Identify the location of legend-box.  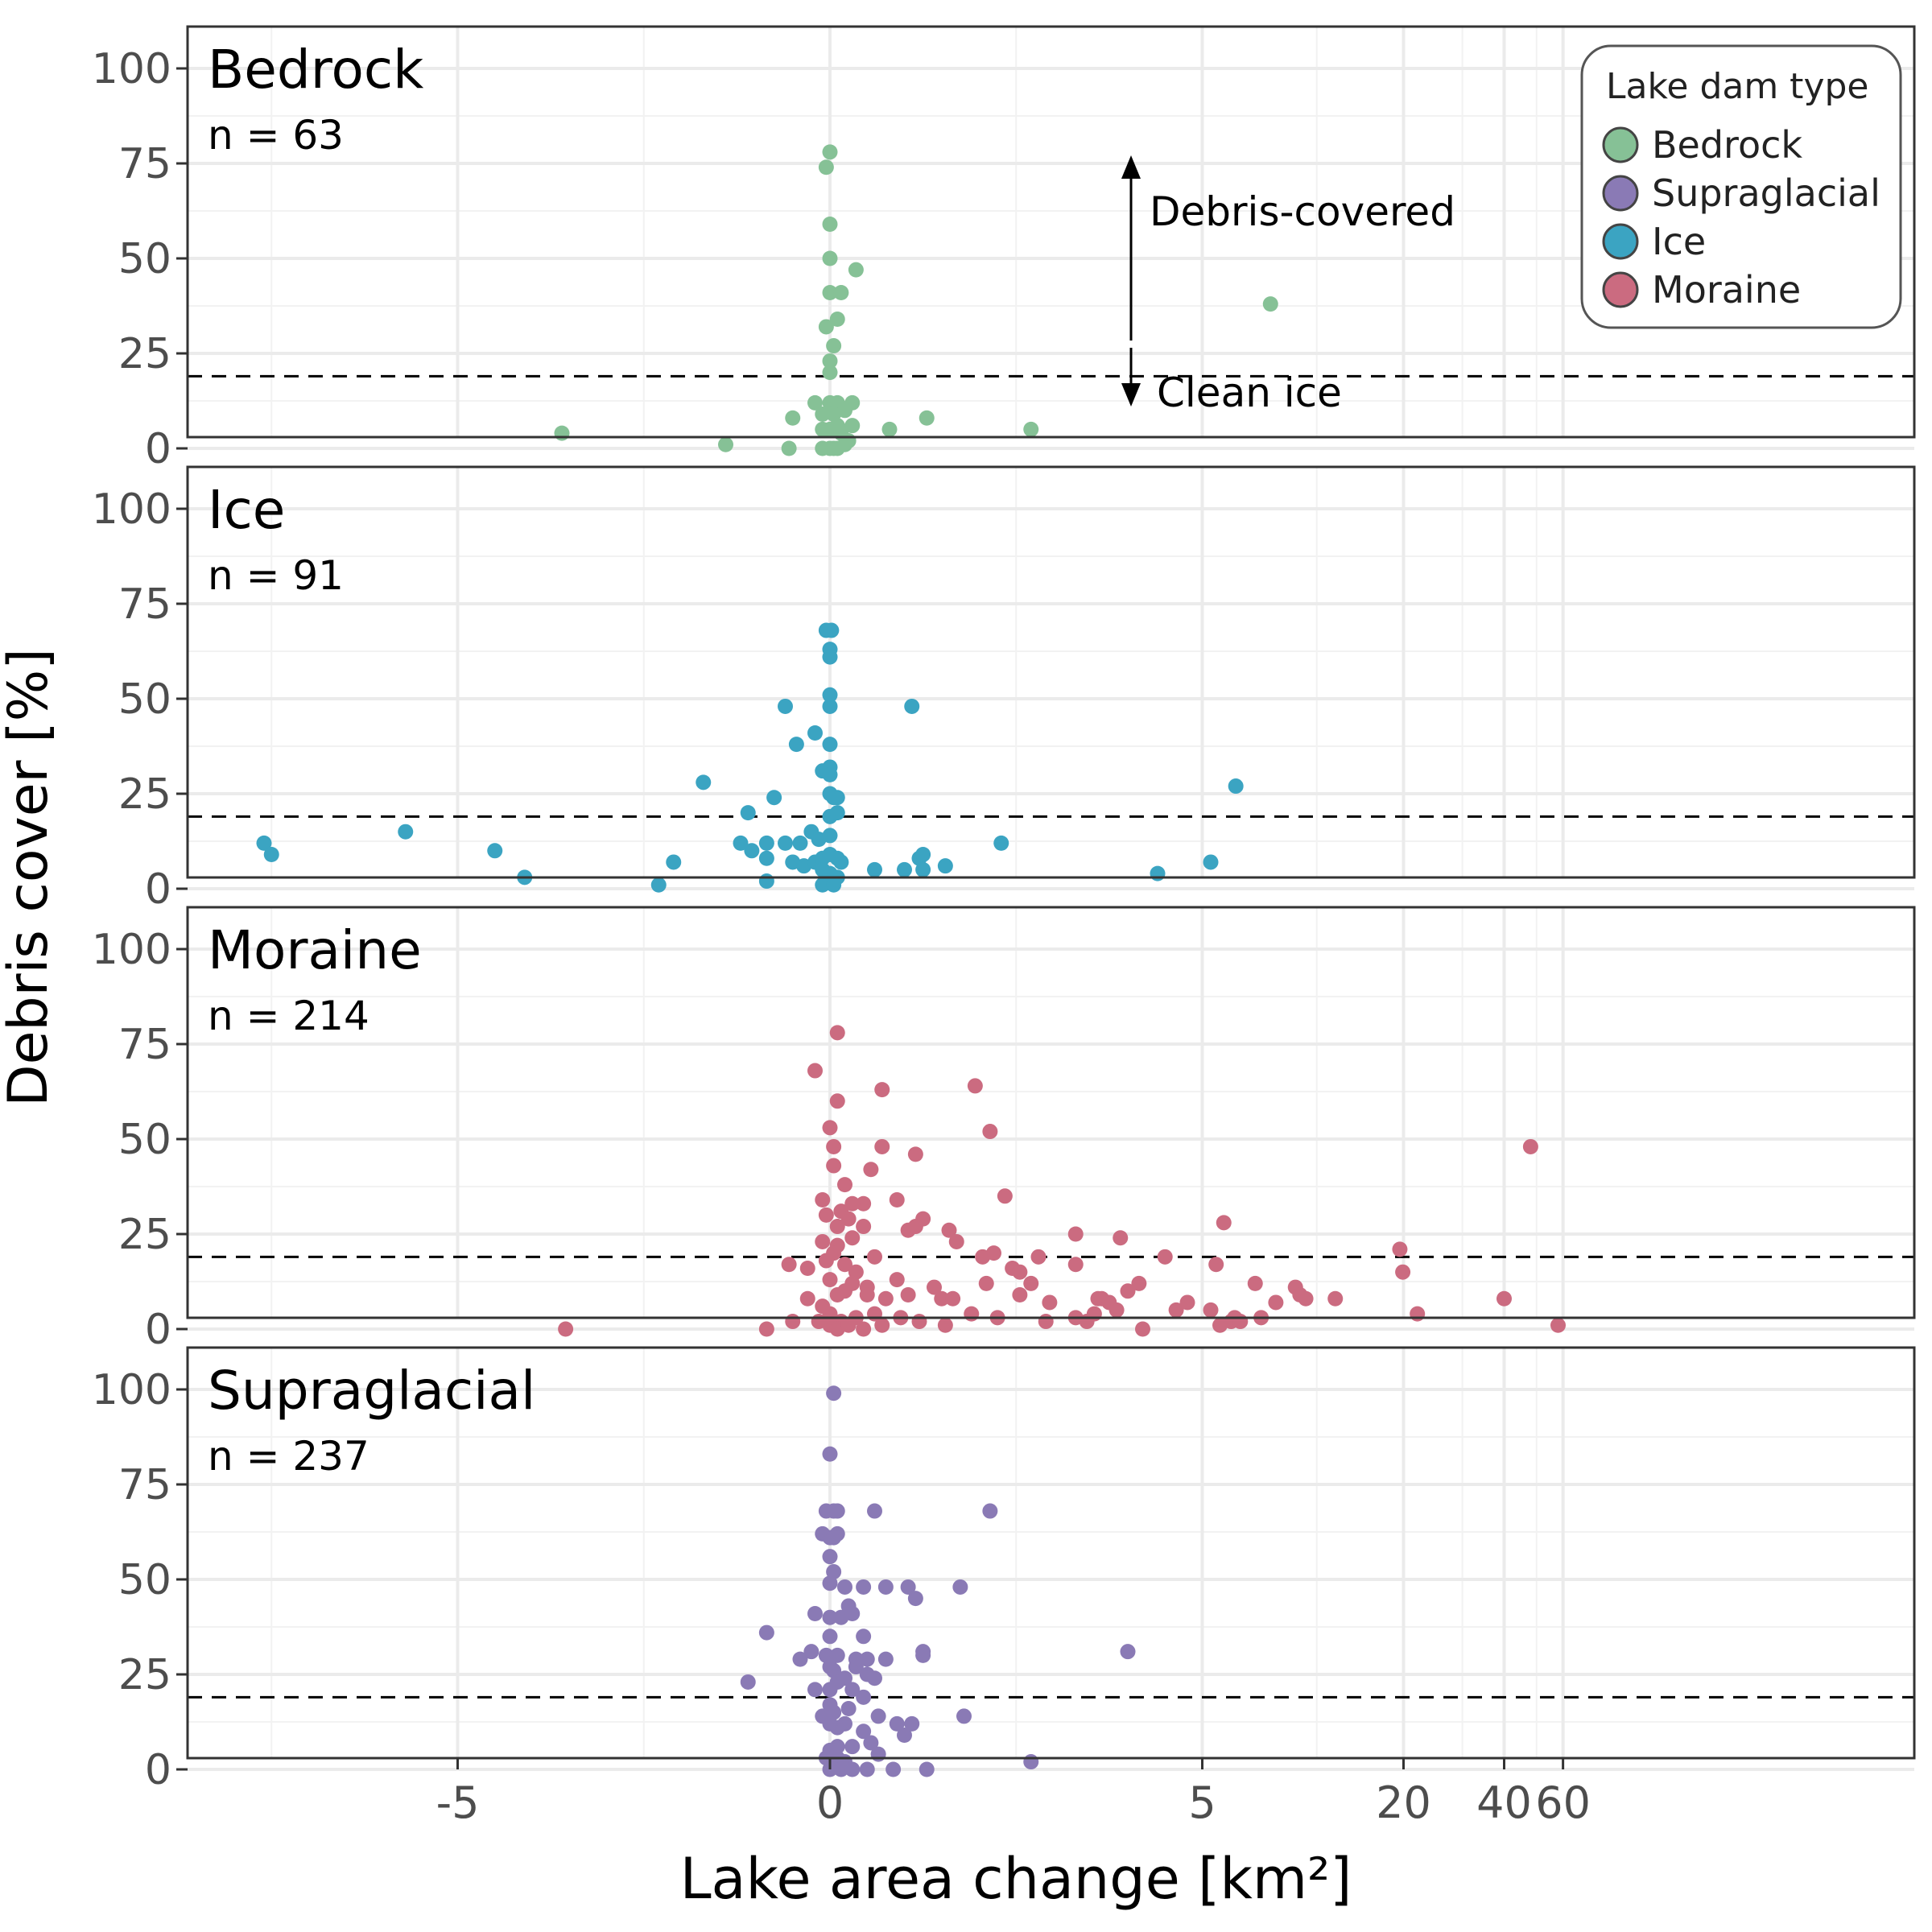
(1741, 186).